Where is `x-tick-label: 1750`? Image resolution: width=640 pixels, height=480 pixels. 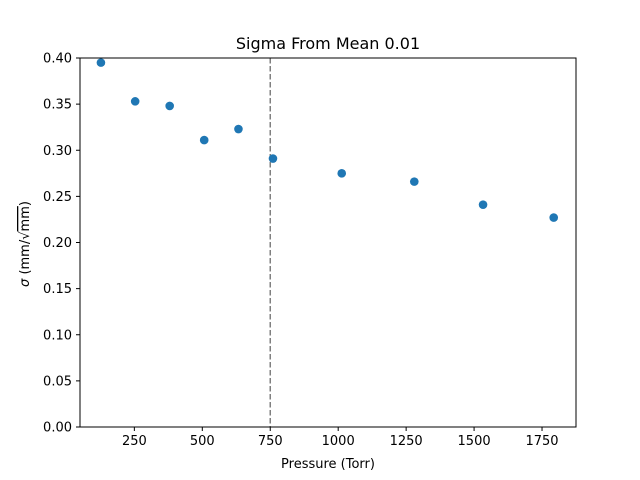
x-tick-label: 1750 is located at coordinates (541, 441).